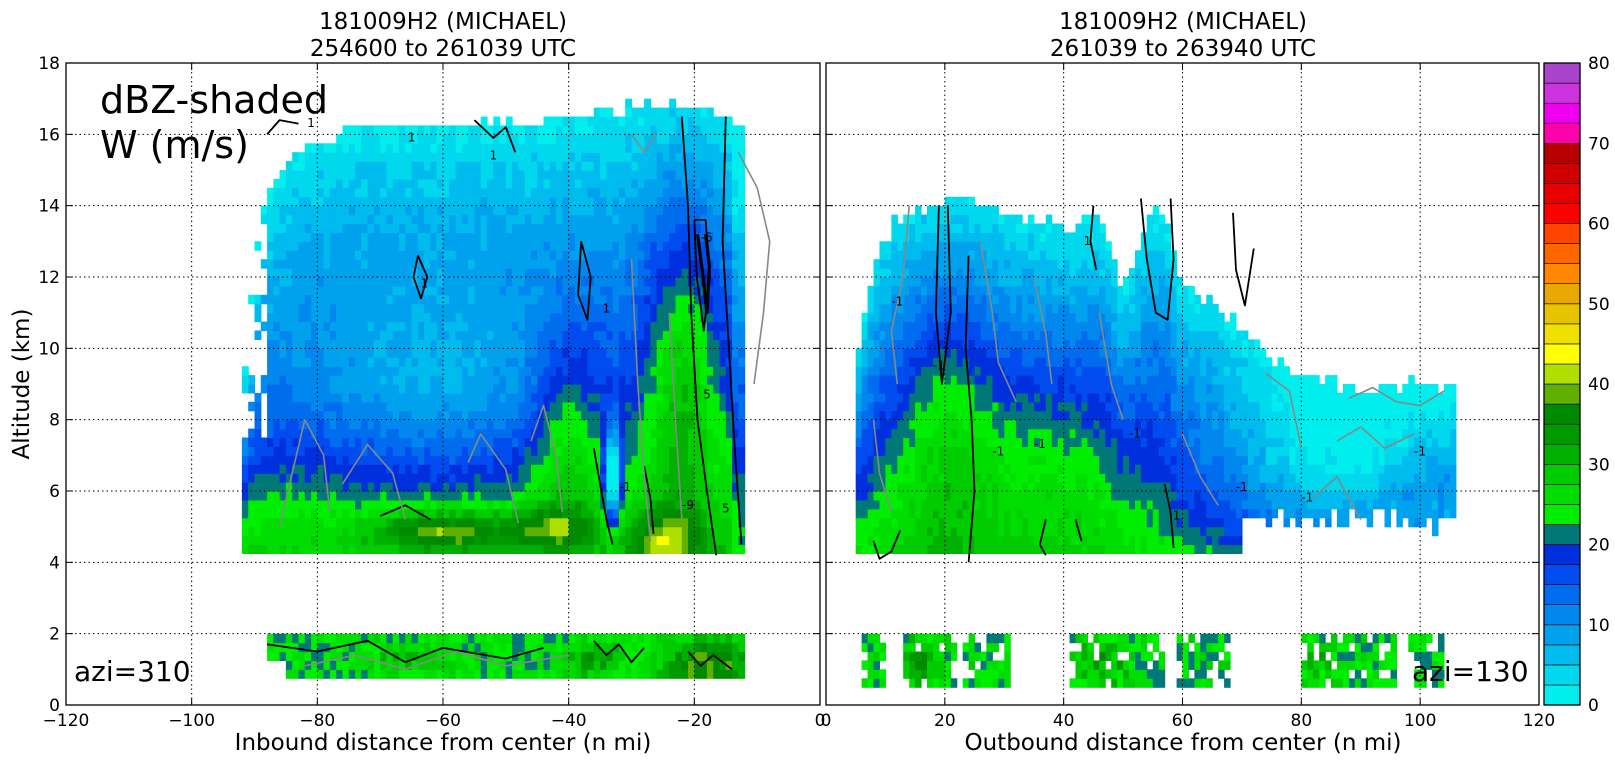 Image resolution: width=1615 pixels, height=762 pixels. I want to click on x-tick-label: −120, so click(66, 721).